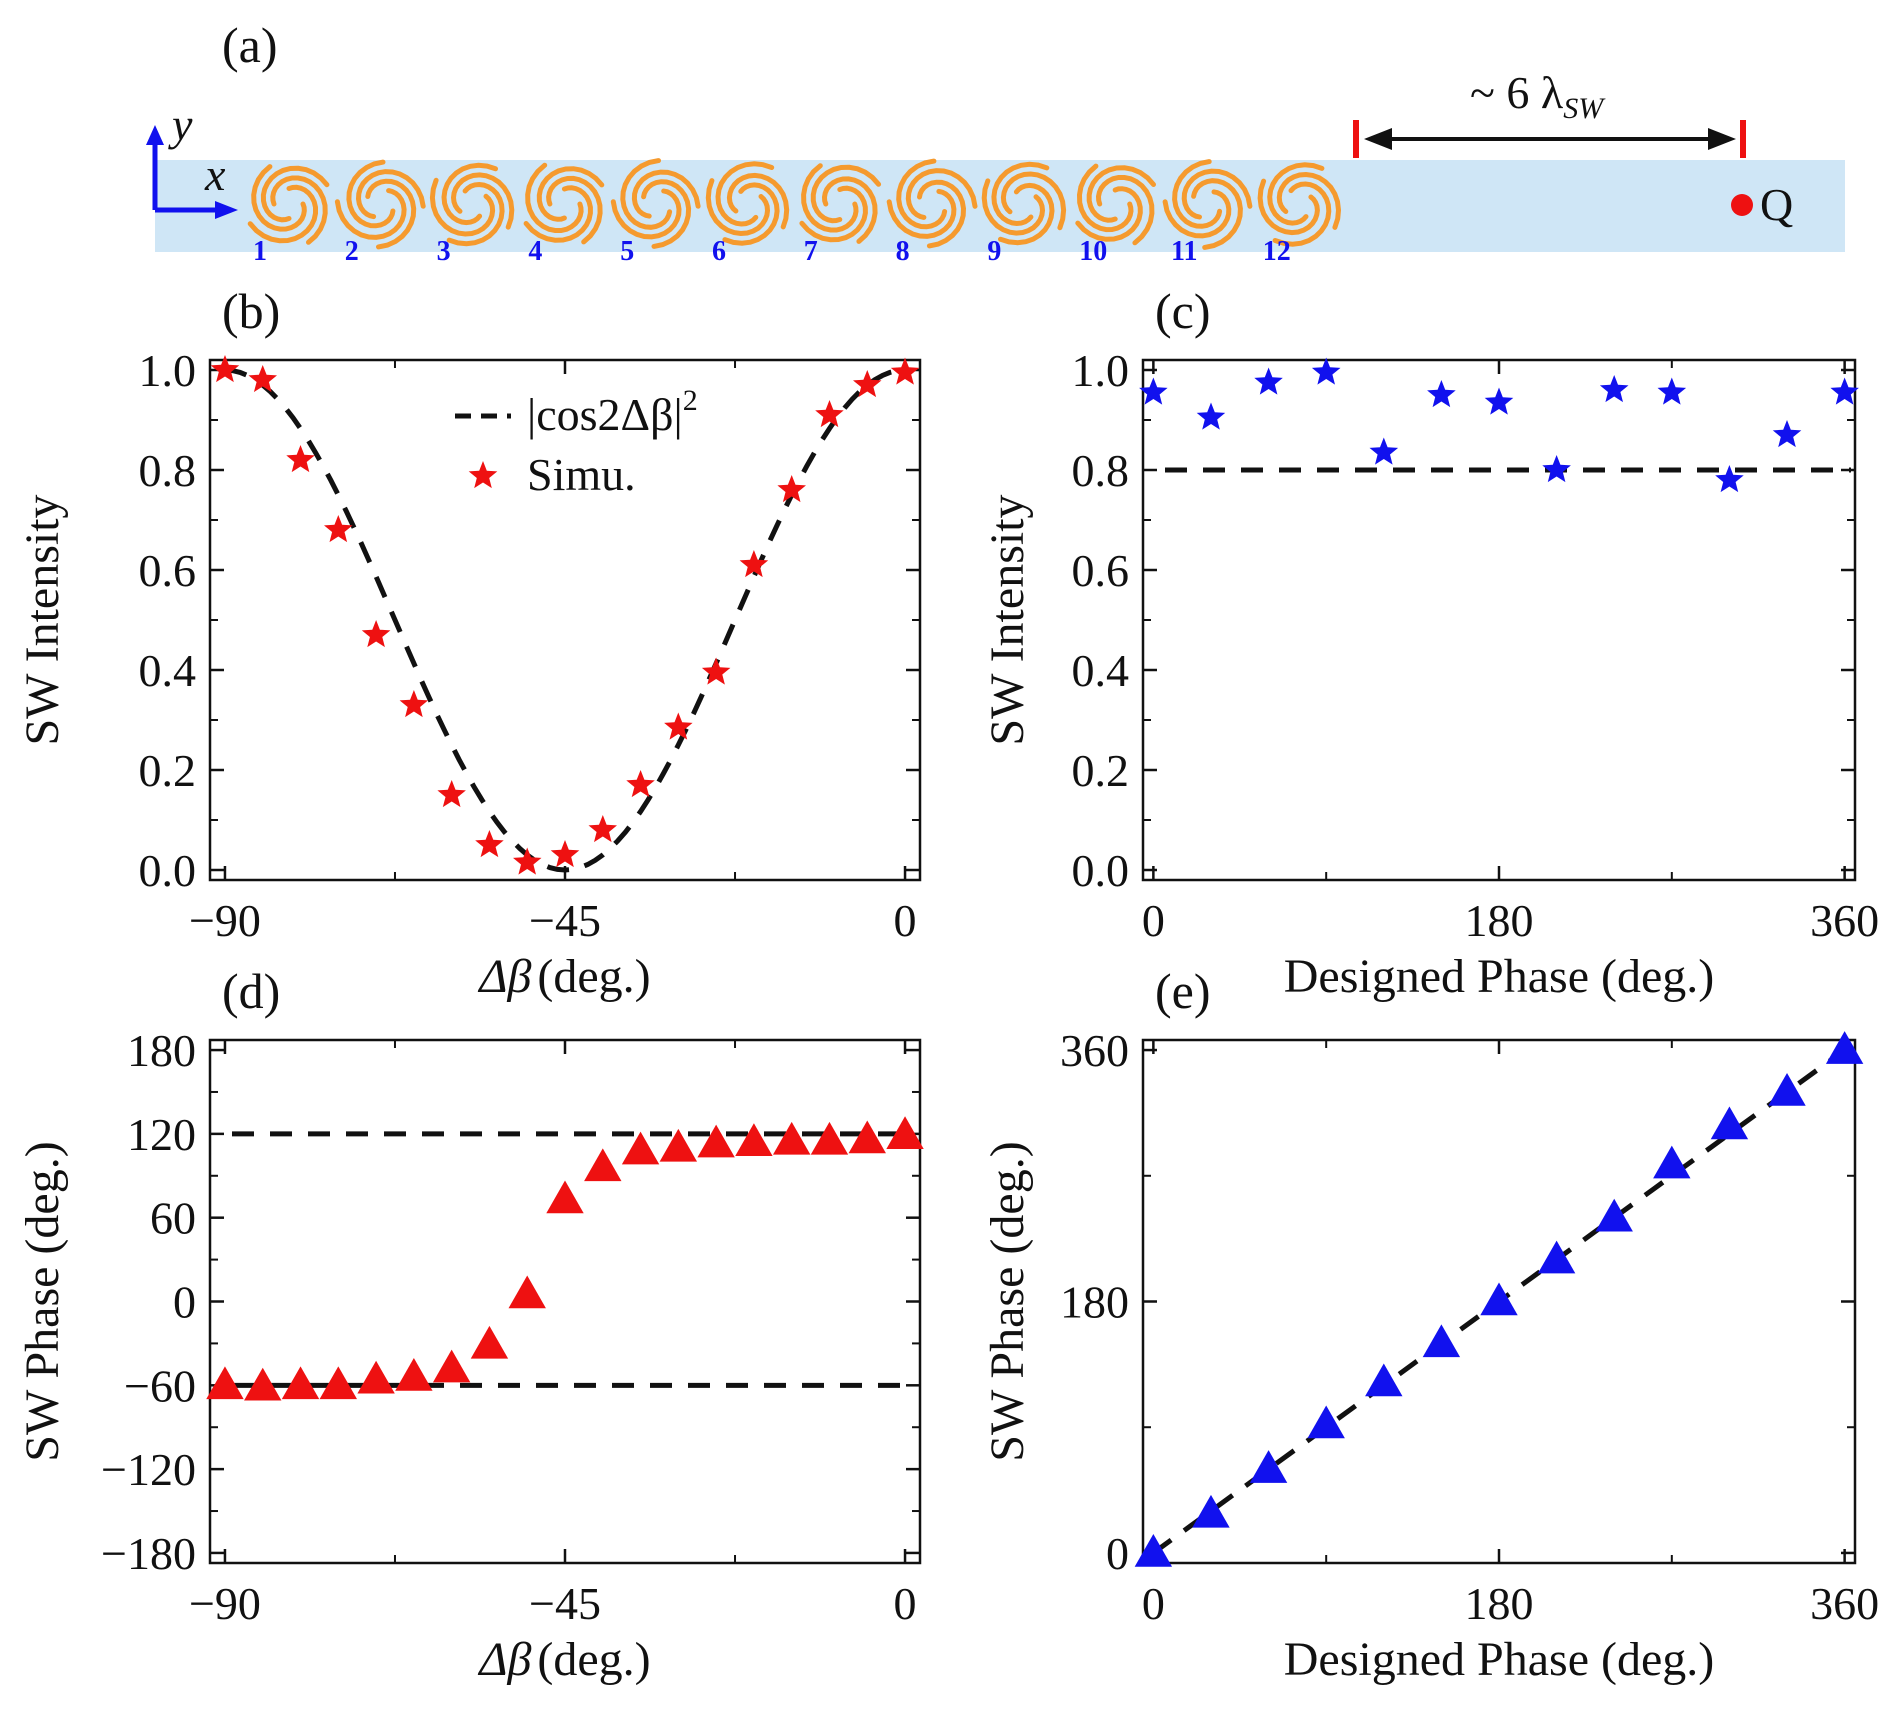 This screenshot has height=1719, width=1901. What do you see at coordinates (994, 251) in the screenshot?
I see `spiral-number: 9` at bounding box center [994, 251].